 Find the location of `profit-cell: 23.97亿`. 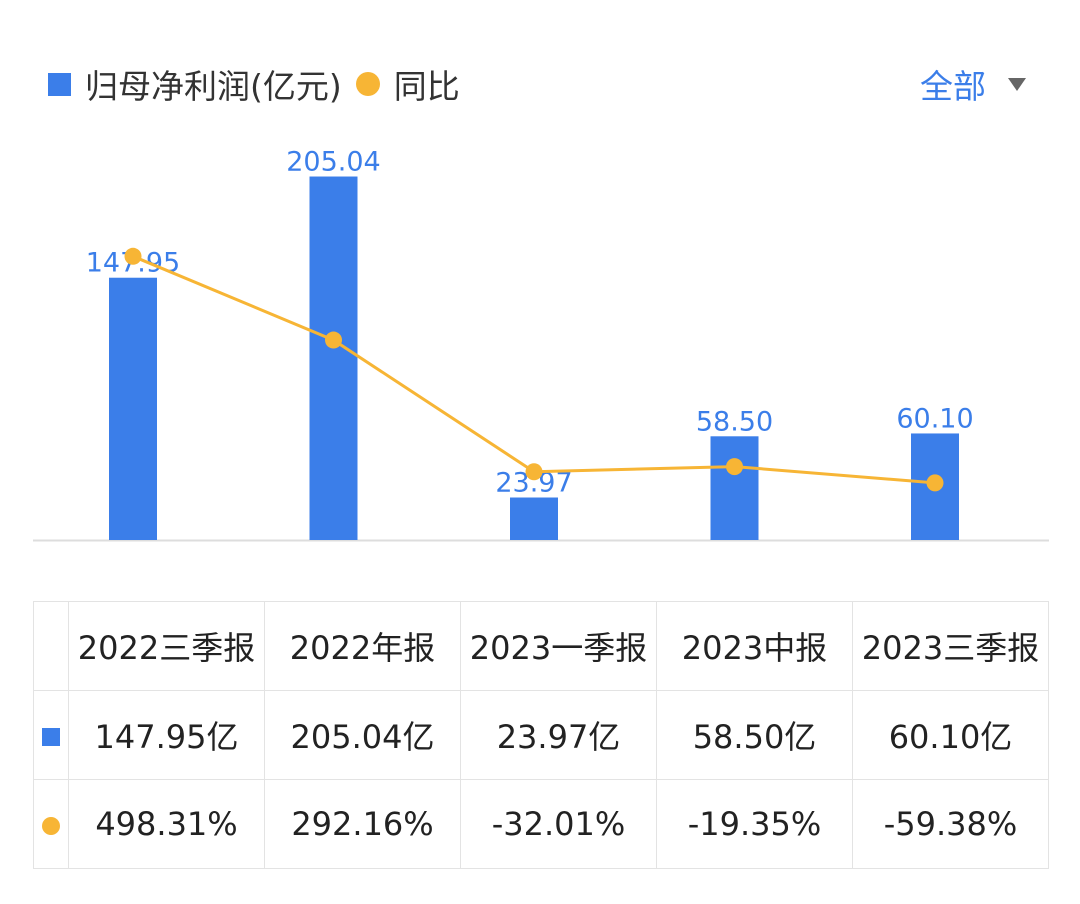

profit-cell: 23.97亿 is located at coordinates (558, 735).